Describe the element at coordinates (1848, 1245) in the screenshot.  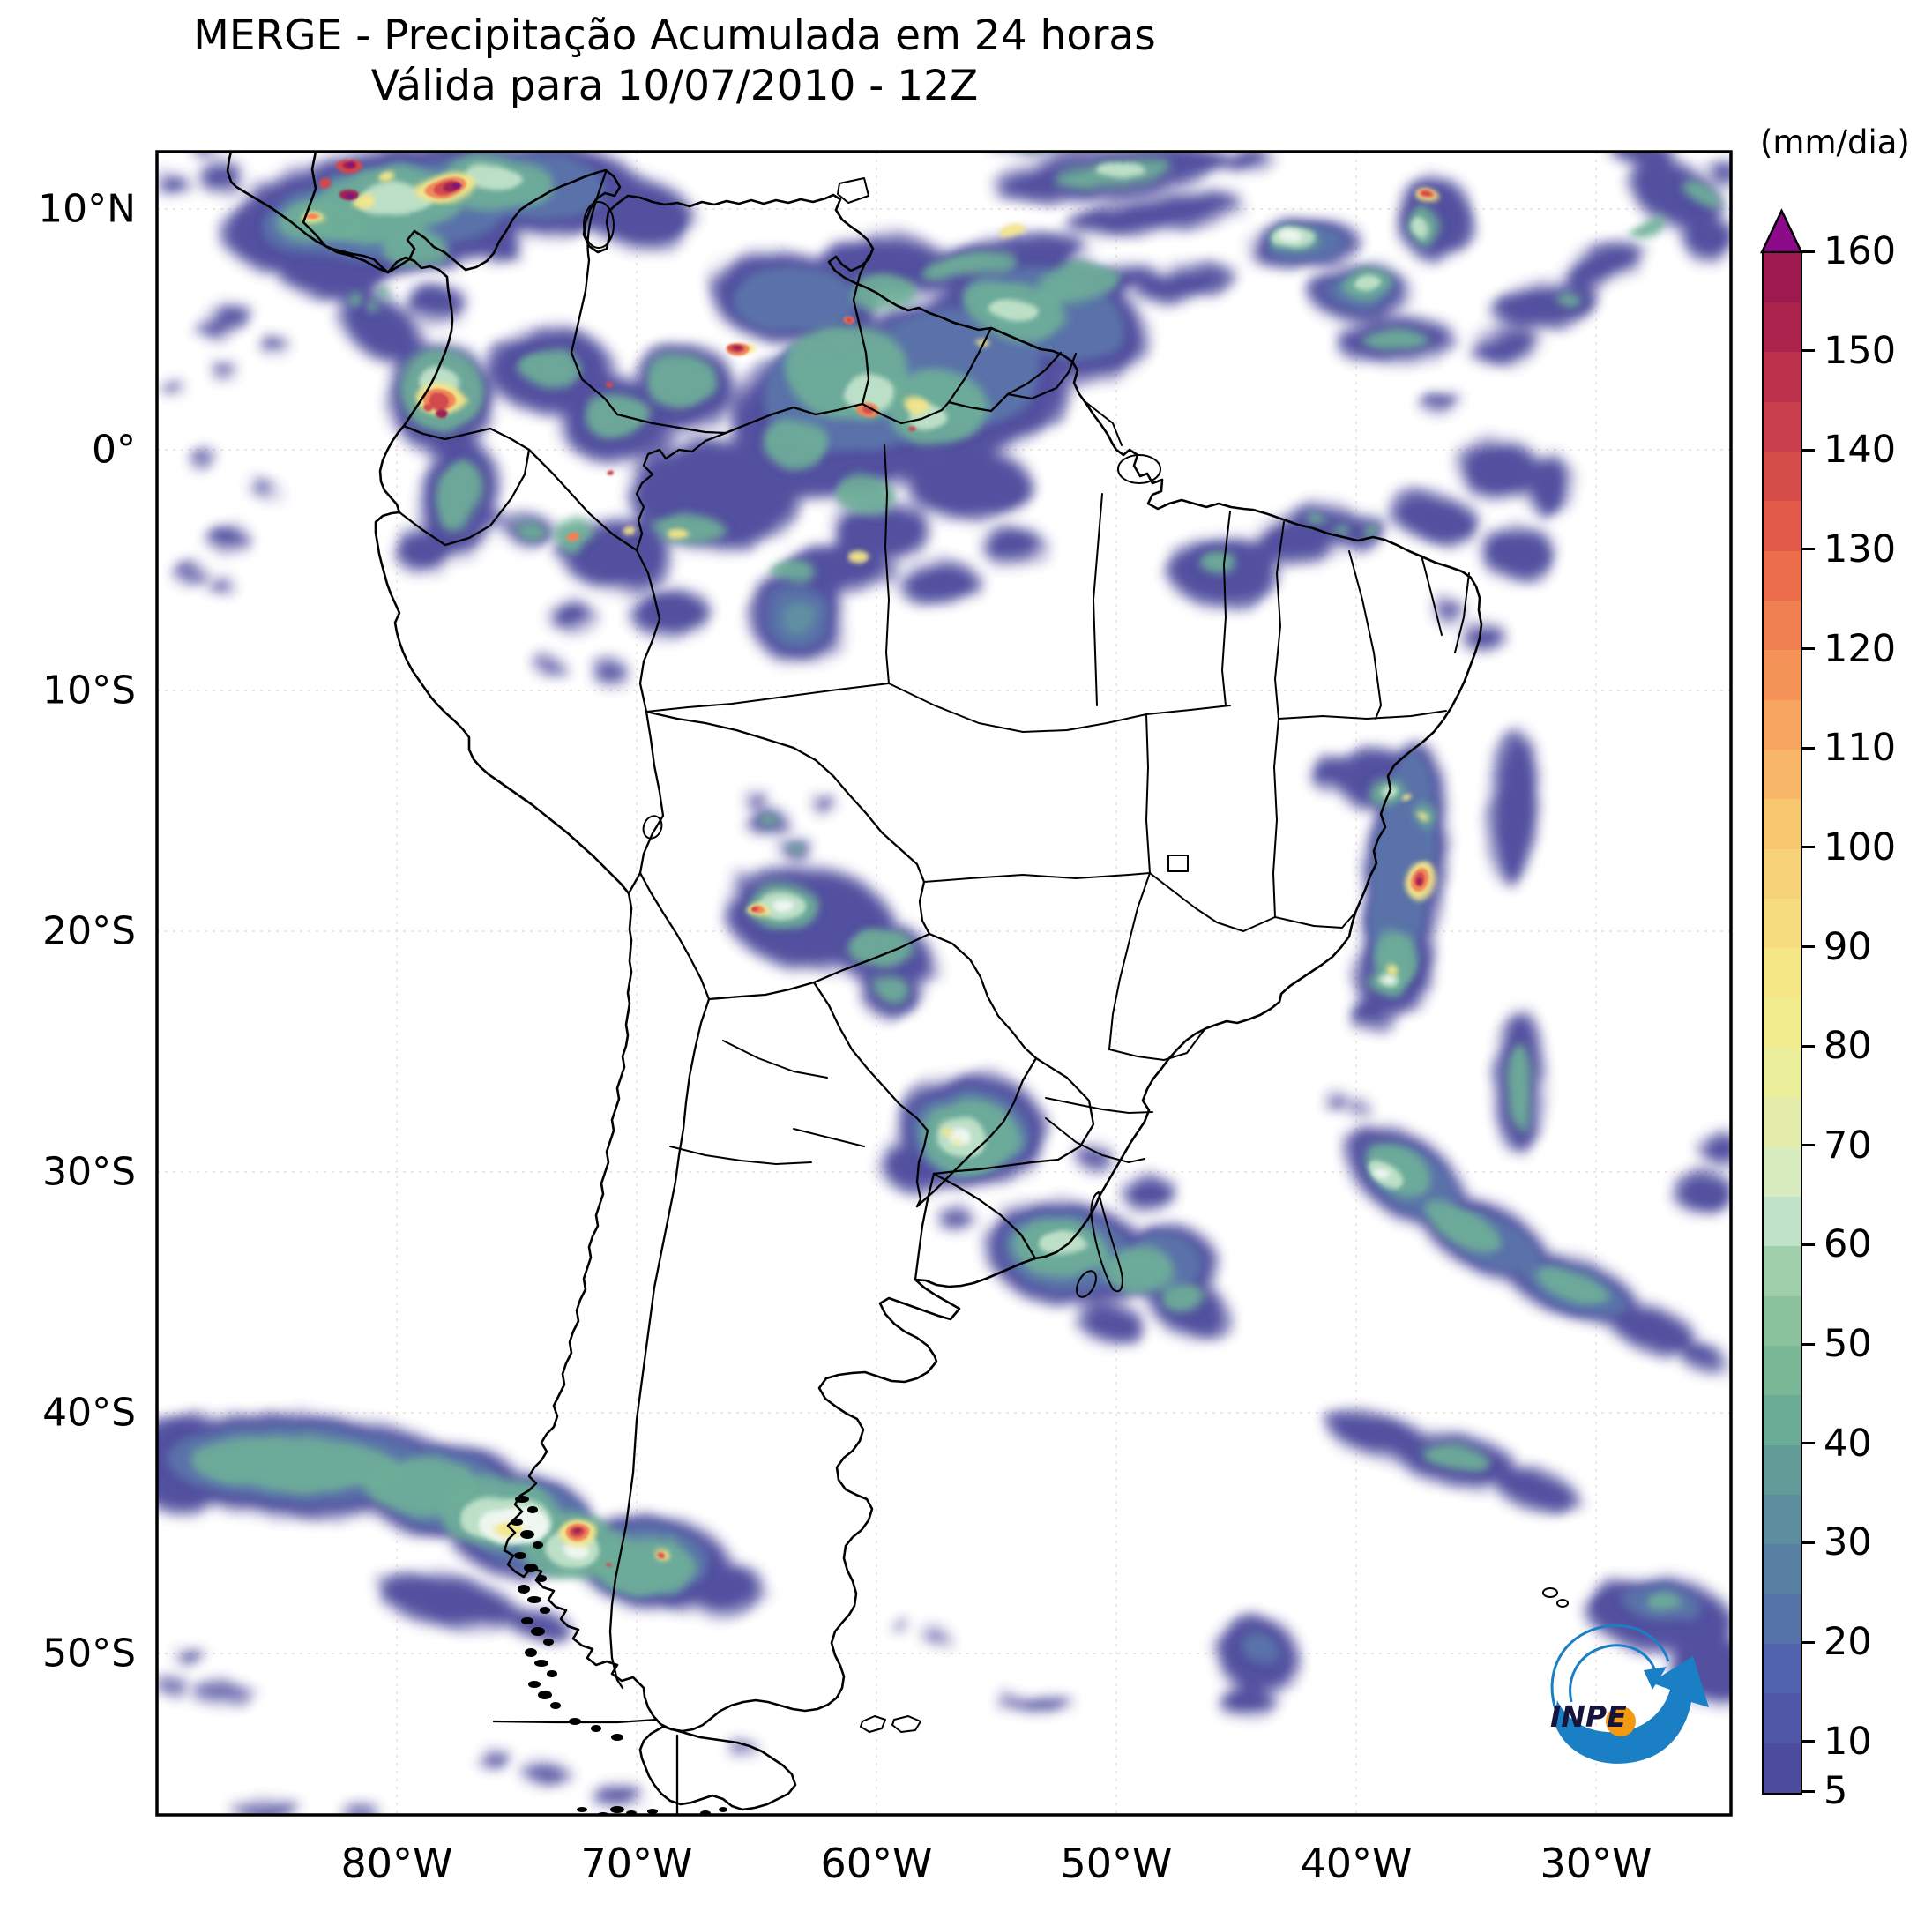
I see `colorbar-tick-label: 60` at that location.